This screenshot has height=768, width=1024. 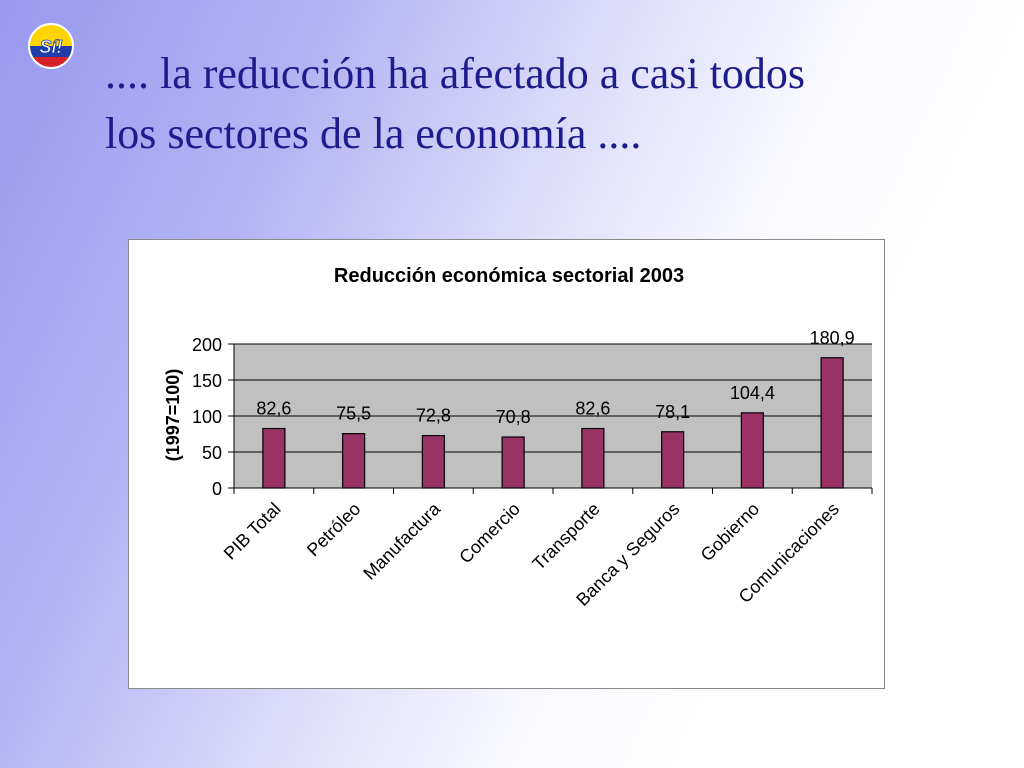 I want to click on category-label: PIB Total, so click(x=252, y=531).